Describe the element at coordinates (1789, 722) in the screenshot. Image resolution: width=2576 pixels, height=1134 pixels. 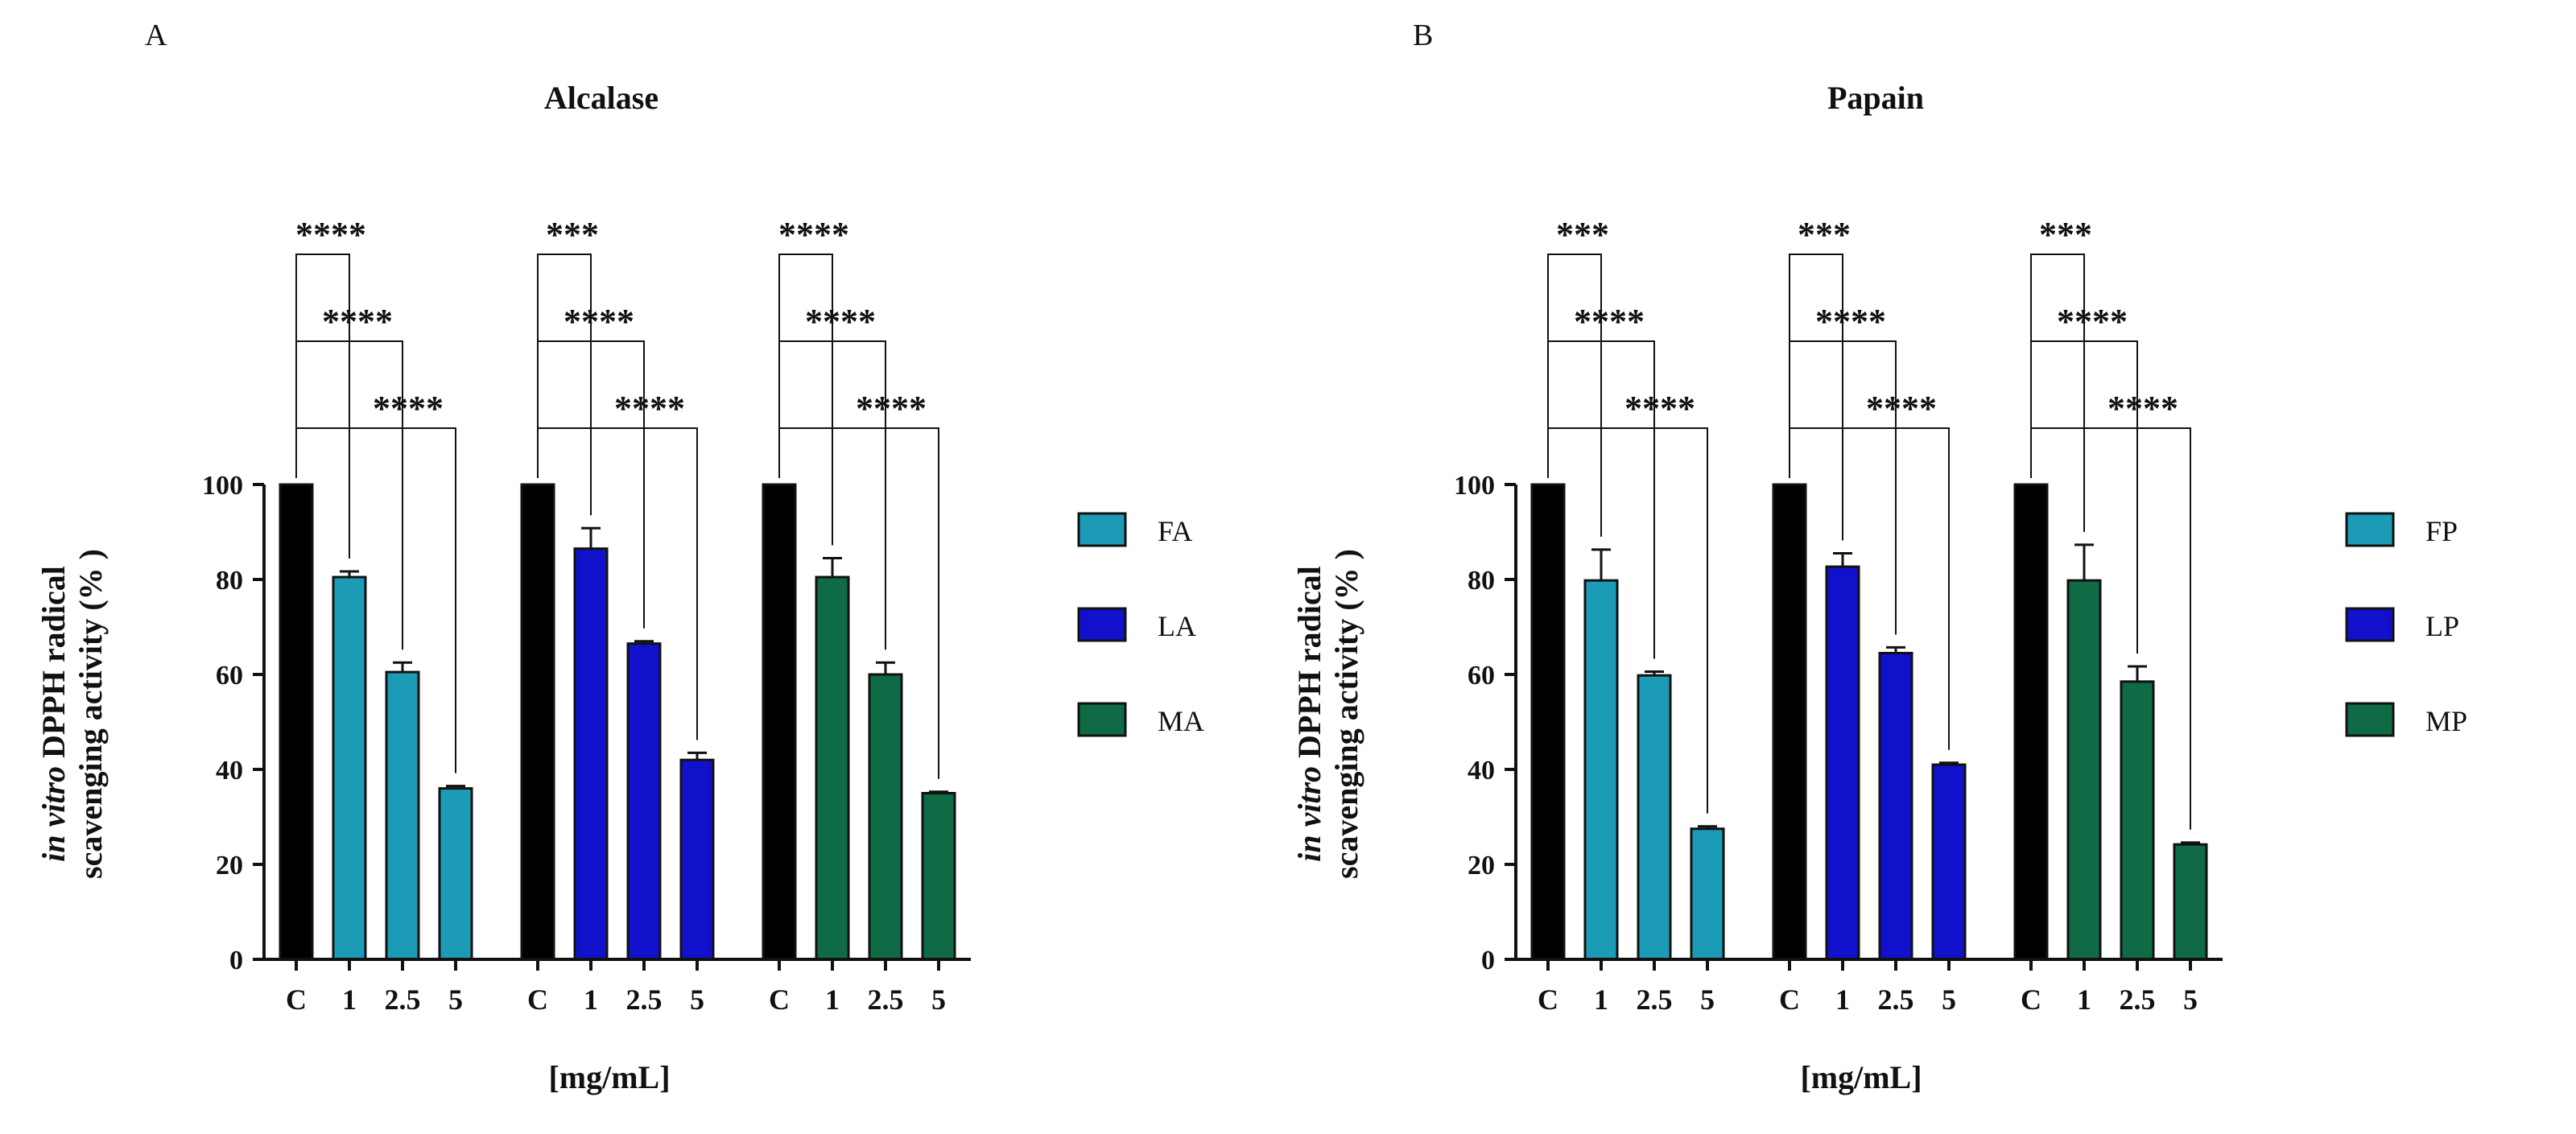
I see `bar-LP-C` at that location.